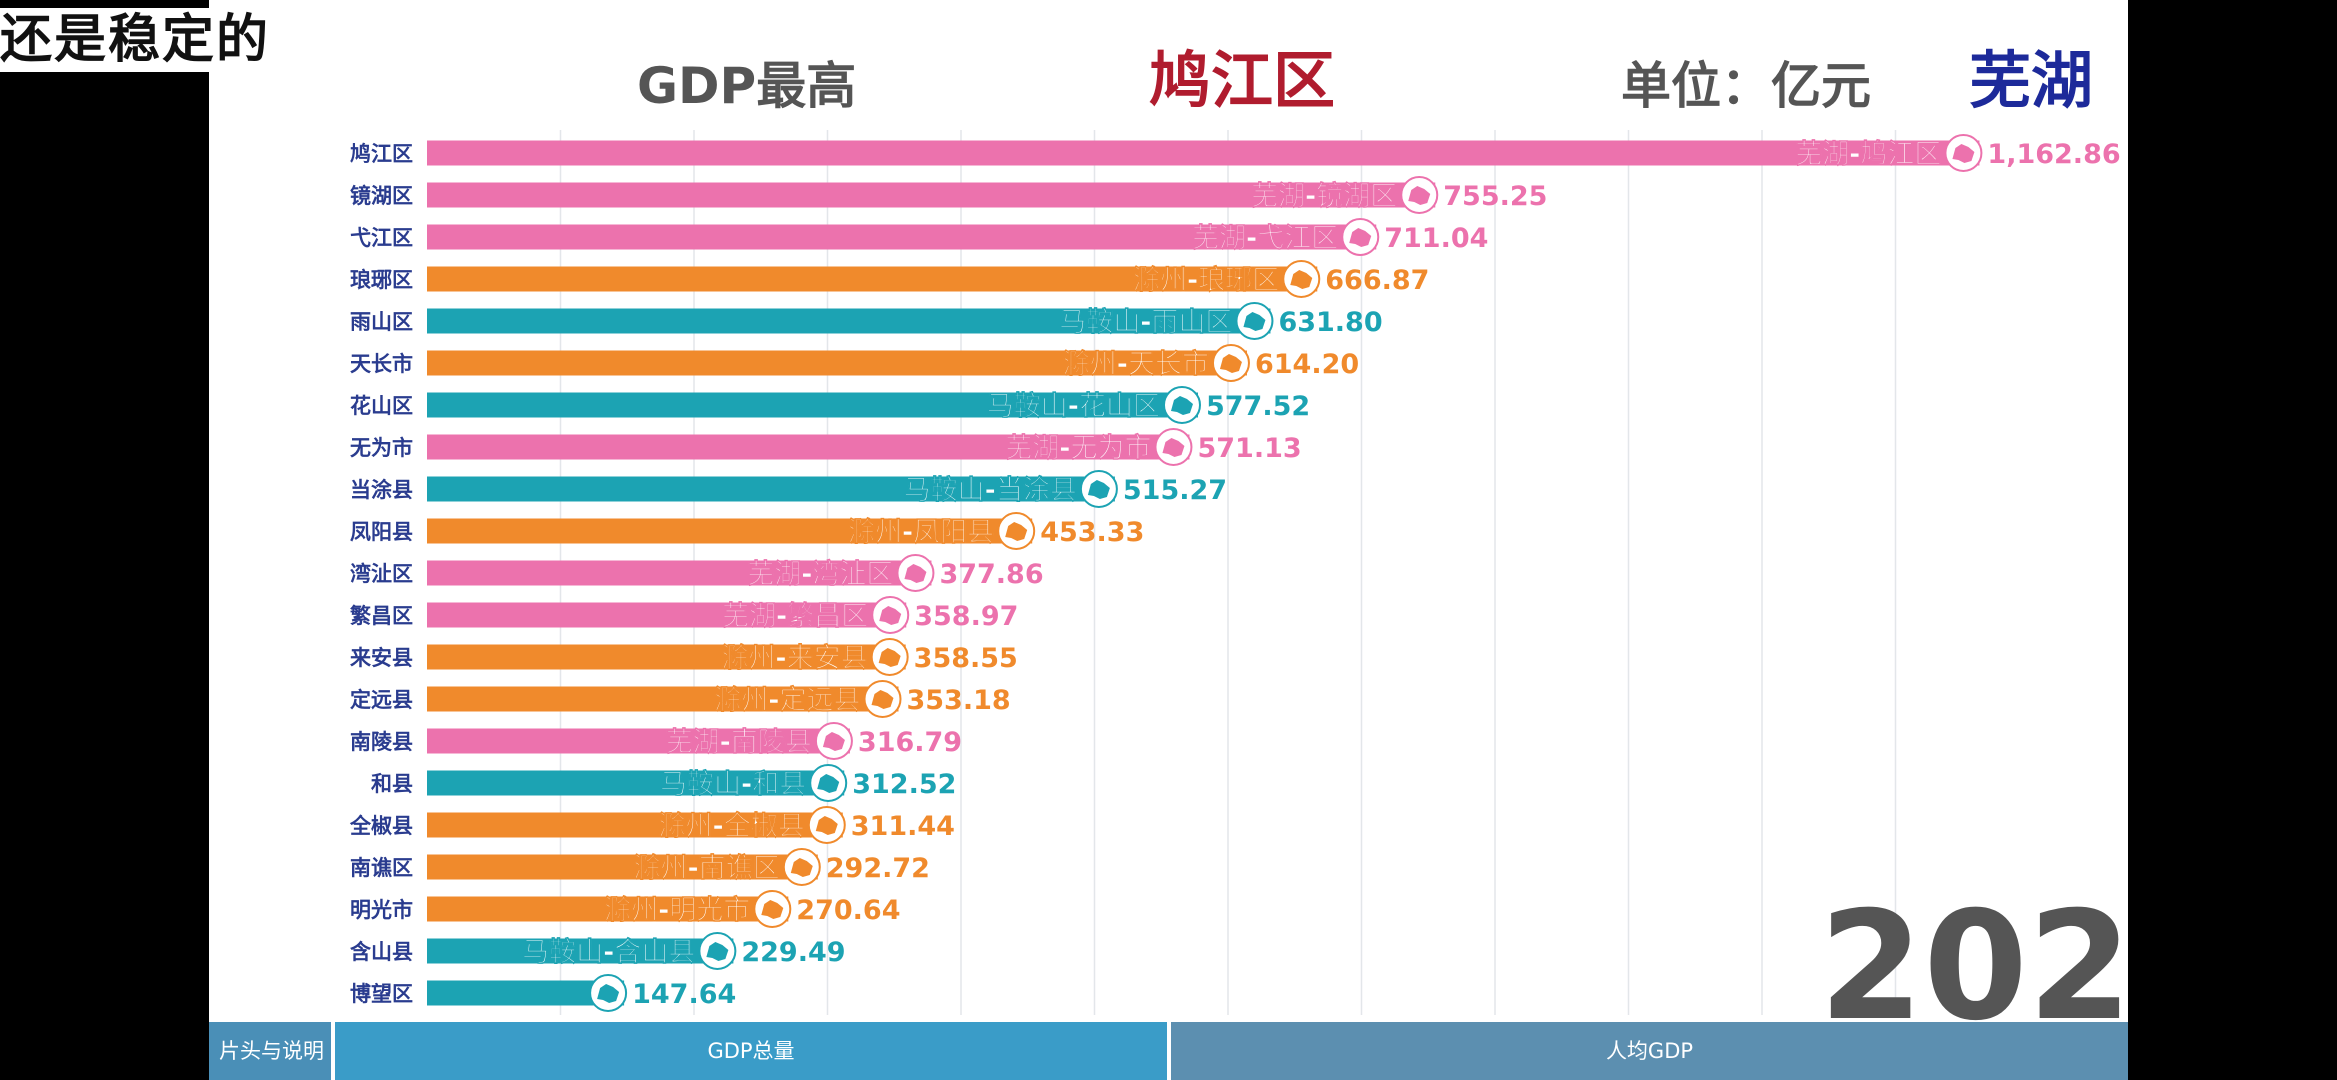  What do you see at coordinates (707, 868) in the screenshot?
I see `bar-label: 滁州-南谯区` at bounding box center [707, 868].